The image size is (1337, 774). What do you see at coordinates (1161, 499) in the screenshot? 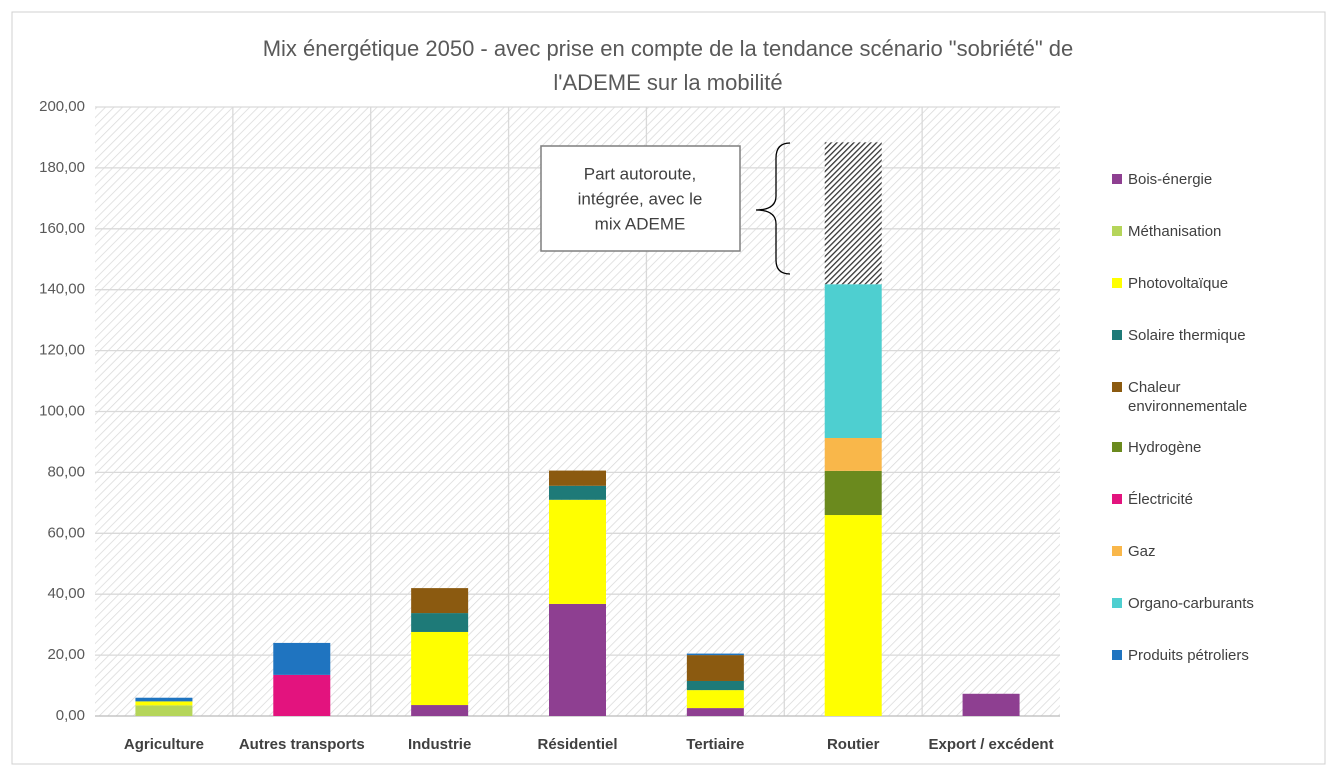
I see `legend-label: Électricité` at bounding box center [1161, 499].